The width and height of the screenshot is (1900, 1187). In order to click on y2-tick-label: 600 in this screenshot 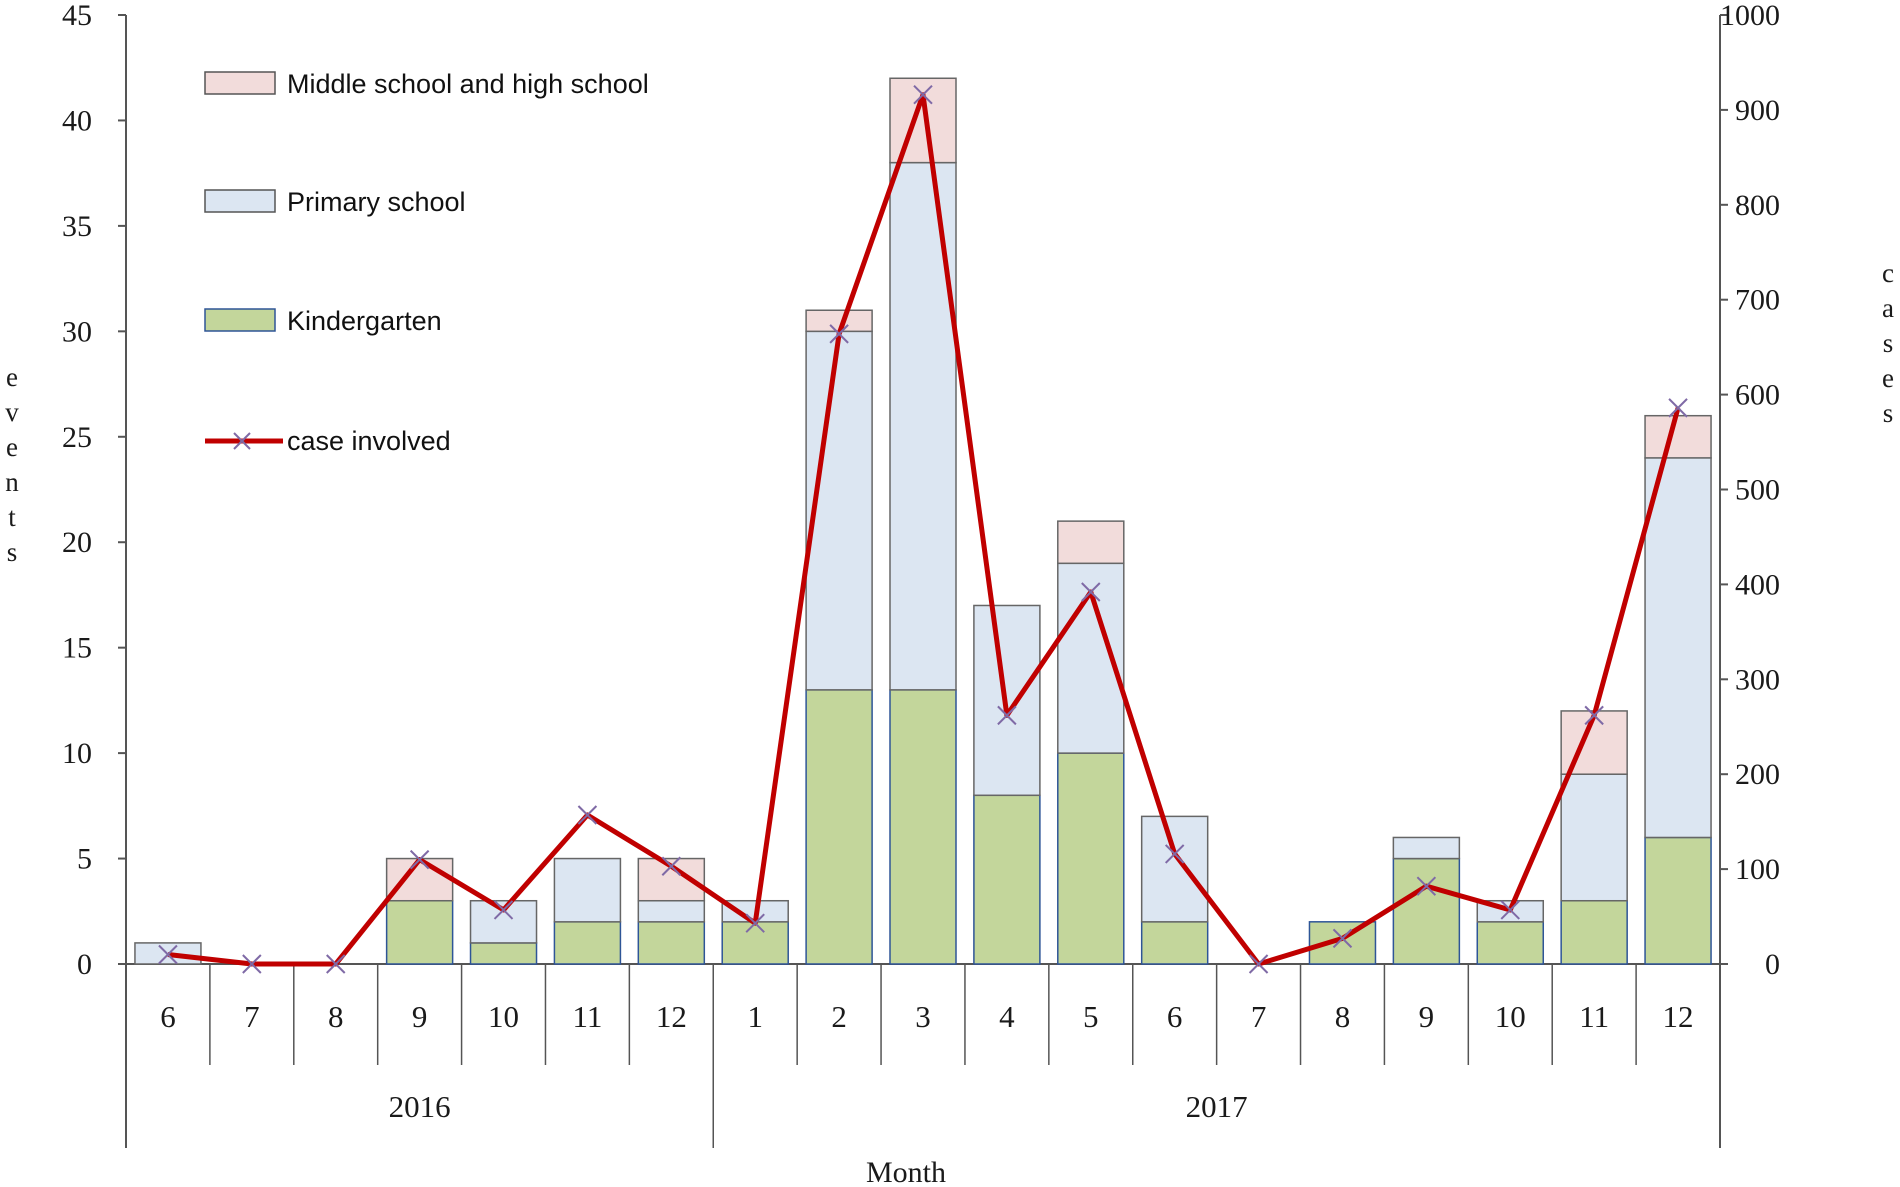, I will do `click(1757, 395)`.